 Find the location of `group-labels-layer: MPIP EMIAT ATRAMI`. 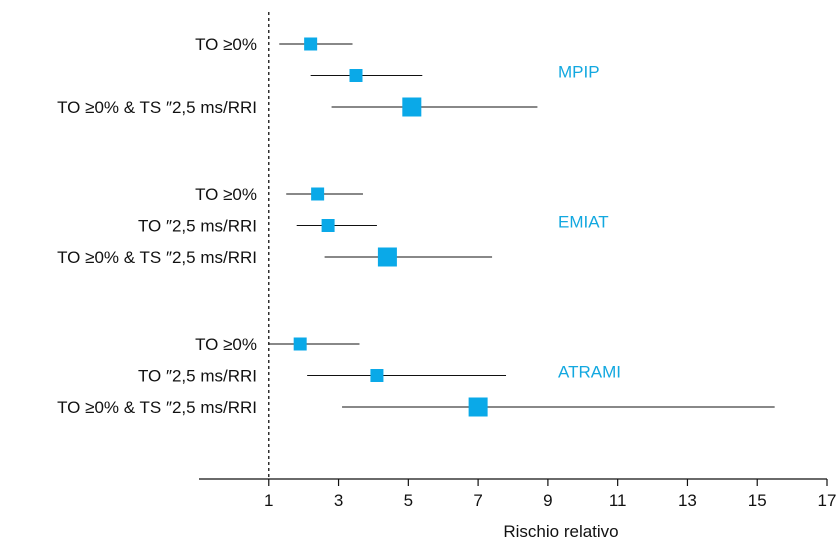

group-labels-layer: MPIP EMIAT ATRAMI is located at coordinates (589, 222).